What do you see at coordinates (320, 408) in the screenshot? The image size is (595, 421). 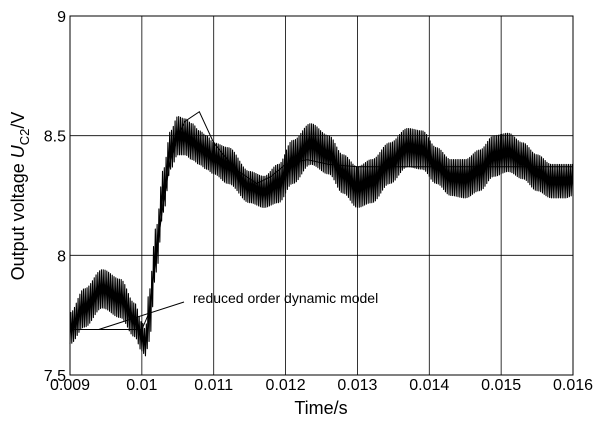 I see `x-axis-title: Time/s` at bounding box center [320, 408].